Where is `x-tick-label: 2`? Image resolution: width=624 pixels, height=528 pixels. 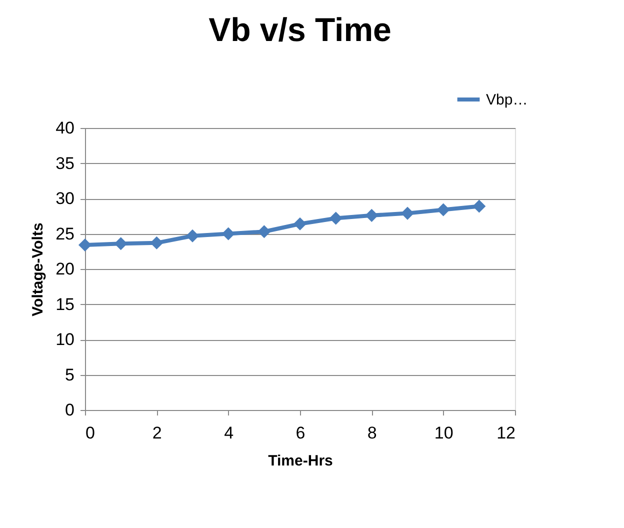
x-tick-label: 2 is located at coordinates (157, 433).